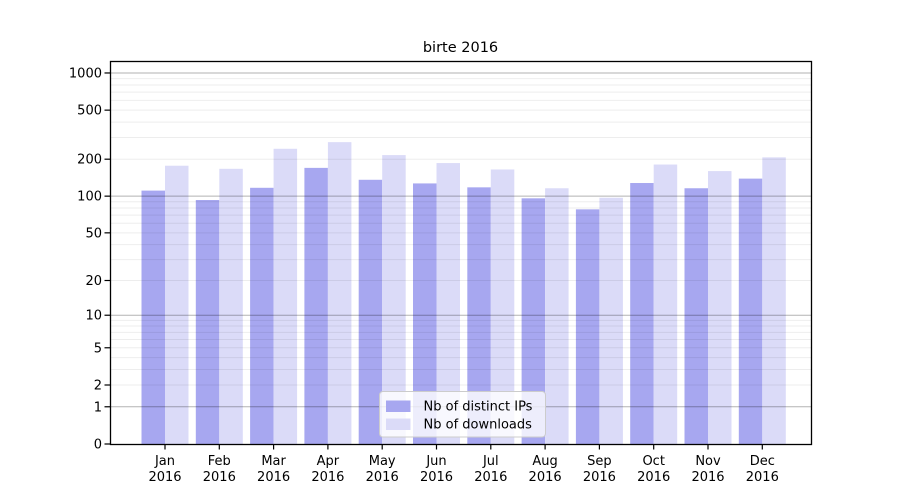  I want to click on bar-mar-s0, so click(262, 315).